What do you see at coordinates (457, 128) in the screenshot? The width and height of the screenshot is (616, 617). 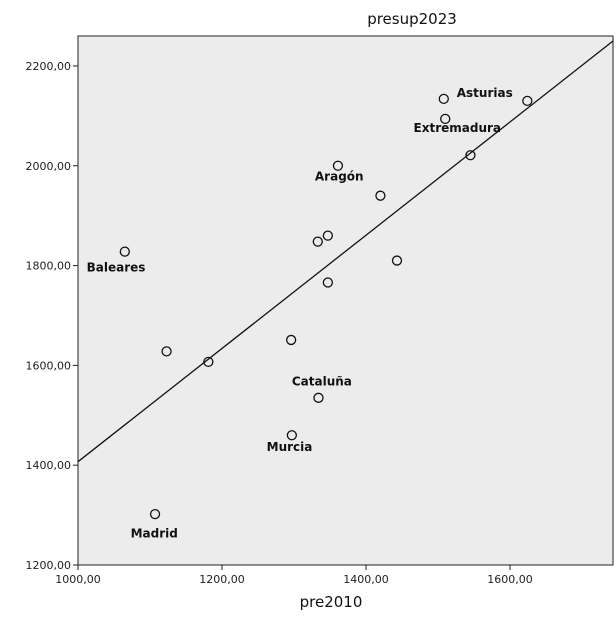 I see `point-label: Extremadura` at bounding box center [457, 128].